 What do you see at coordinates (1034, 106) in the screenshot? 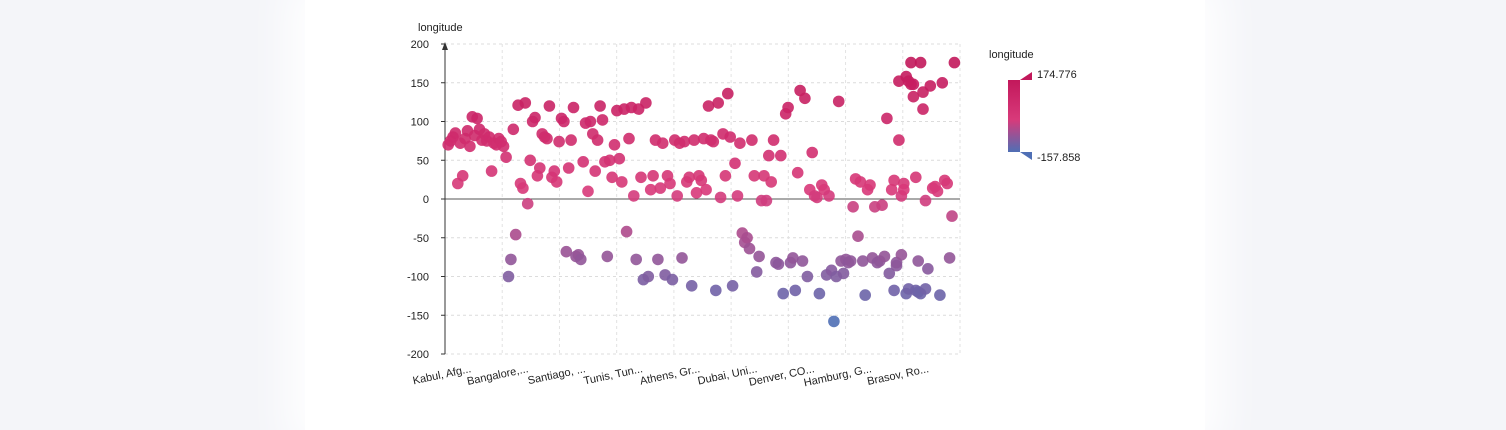
I see `color-legend: longitude 174.776 -157.858` at bounding box center [1034, 106].